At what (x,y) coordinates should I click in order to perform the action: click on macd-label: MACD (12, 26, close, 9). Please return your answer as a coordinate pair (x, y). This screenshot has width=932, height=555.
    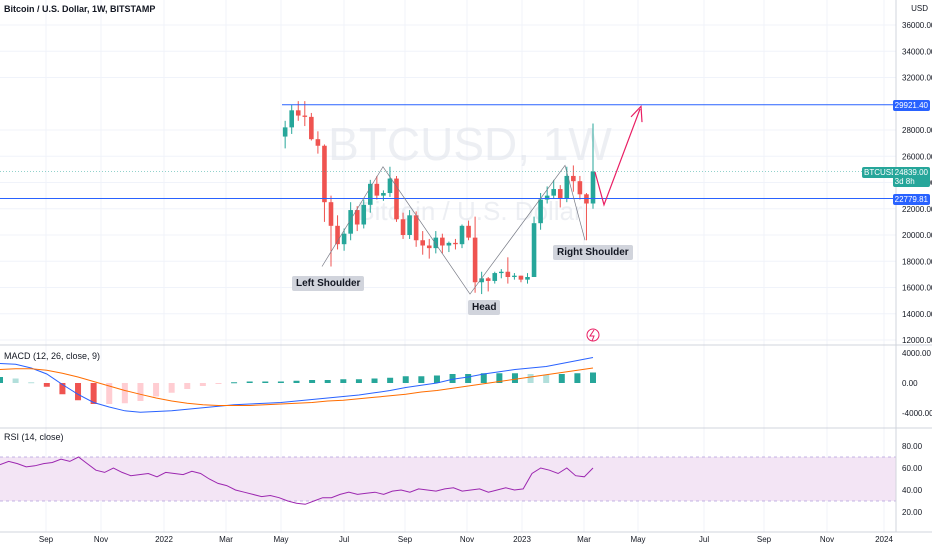
    Looking at the image, I should click on (52, 356).